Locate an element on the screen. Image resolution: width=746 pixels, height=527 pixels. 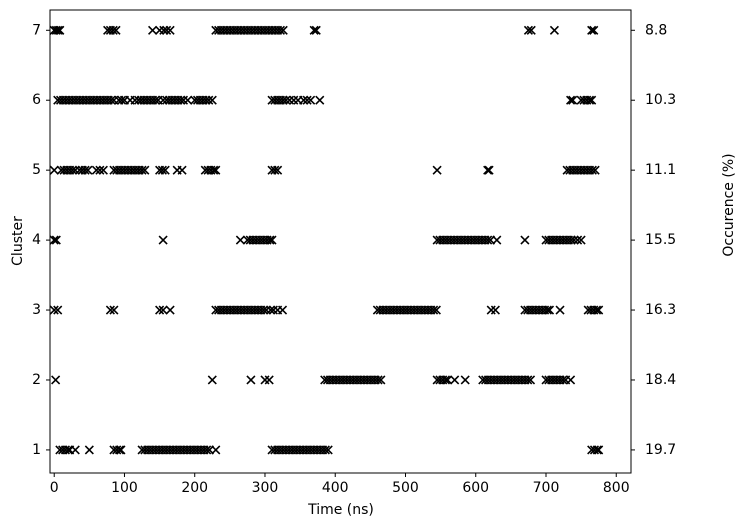
y-tick-label: 7 is located at coordinates (36, 30).